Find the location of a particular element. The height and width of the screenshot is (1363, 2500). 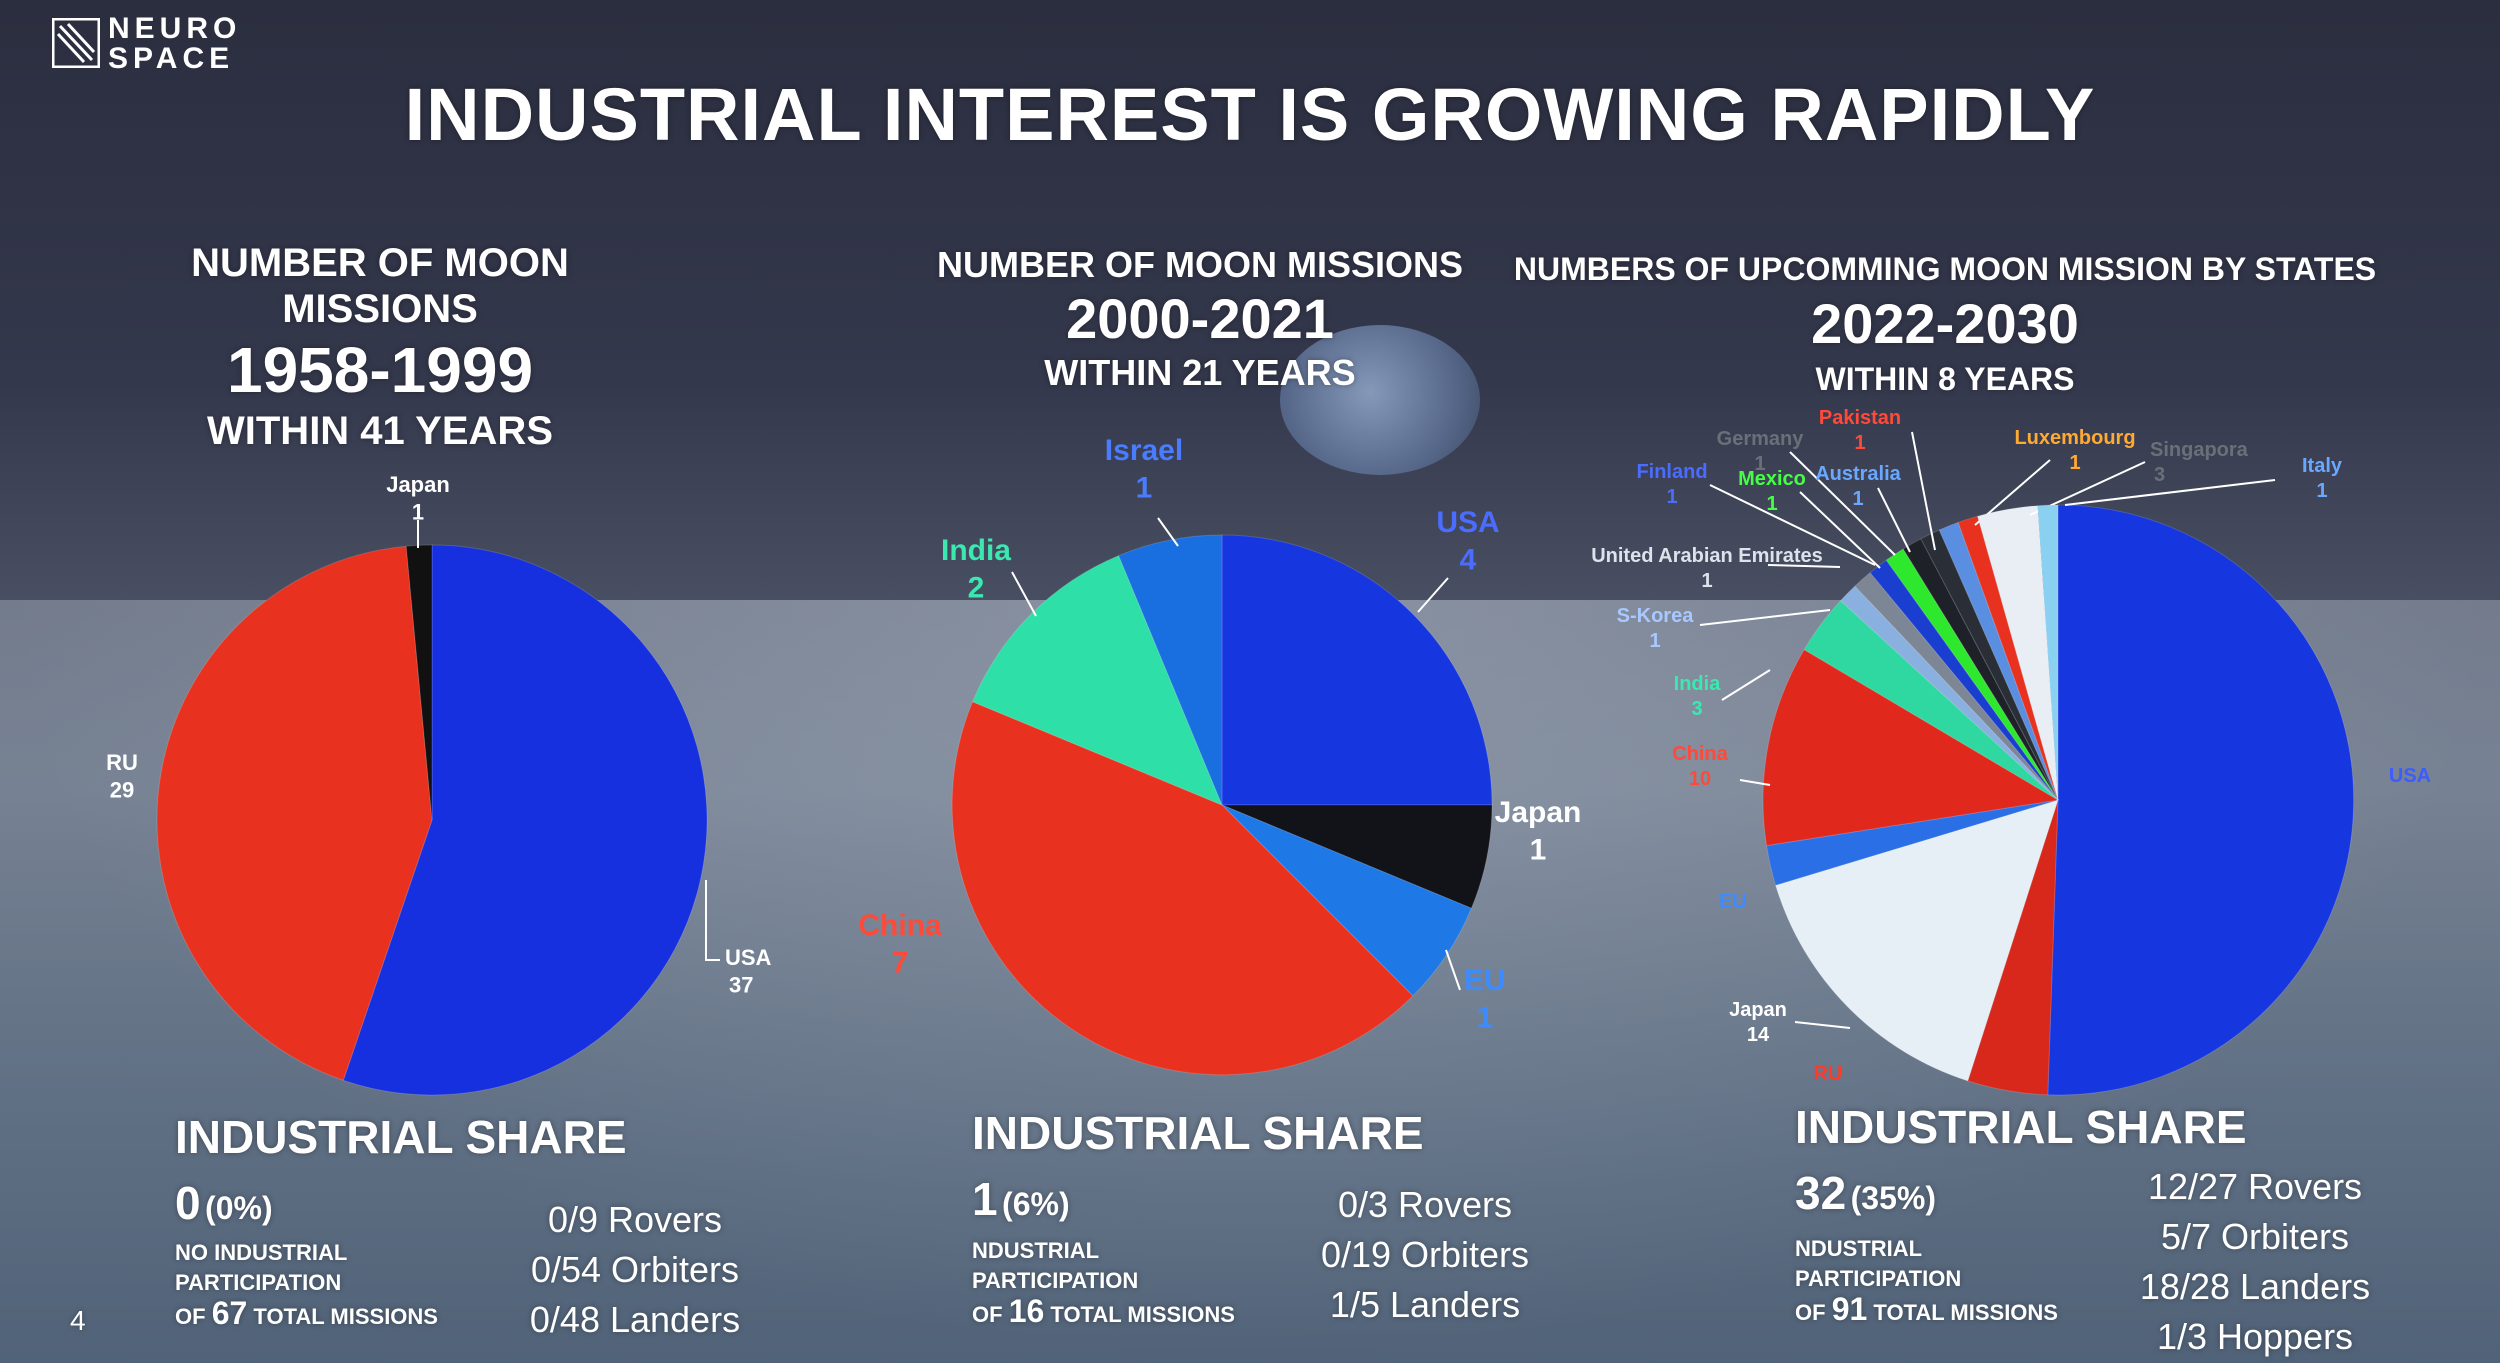

slice-label: Luxembourg is located at coordinates (2074, 438).